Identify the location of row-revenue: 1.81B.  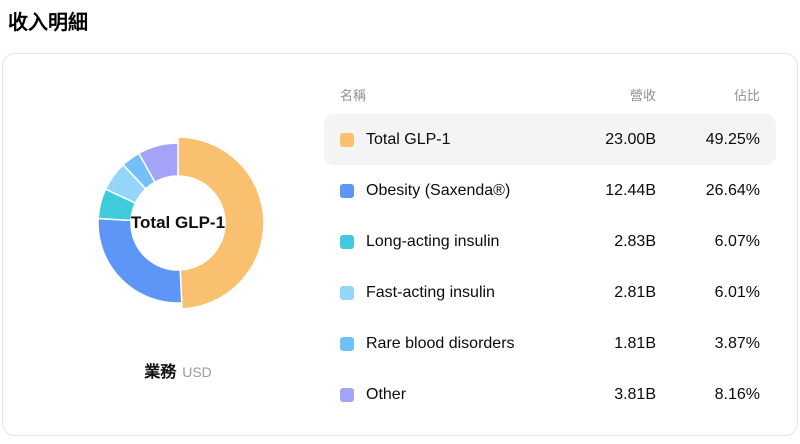
(635, 343).